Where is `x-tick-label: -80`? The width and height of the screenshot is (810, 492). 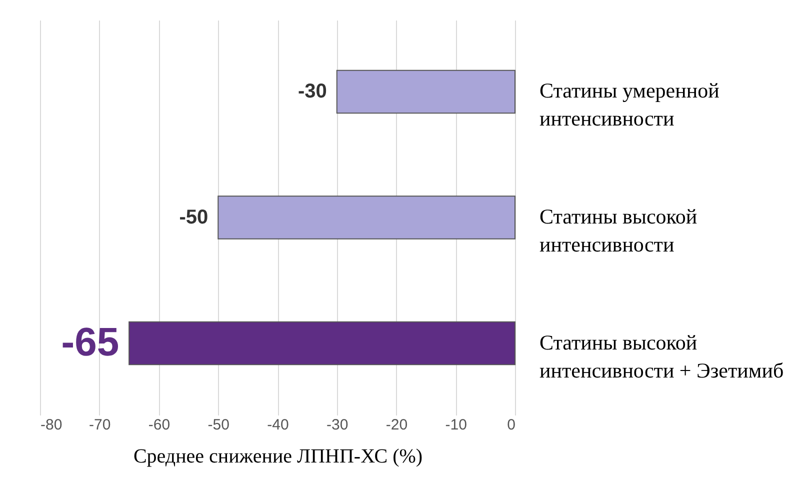 x-tick-label: -80 is located at coordinates (51, 425).